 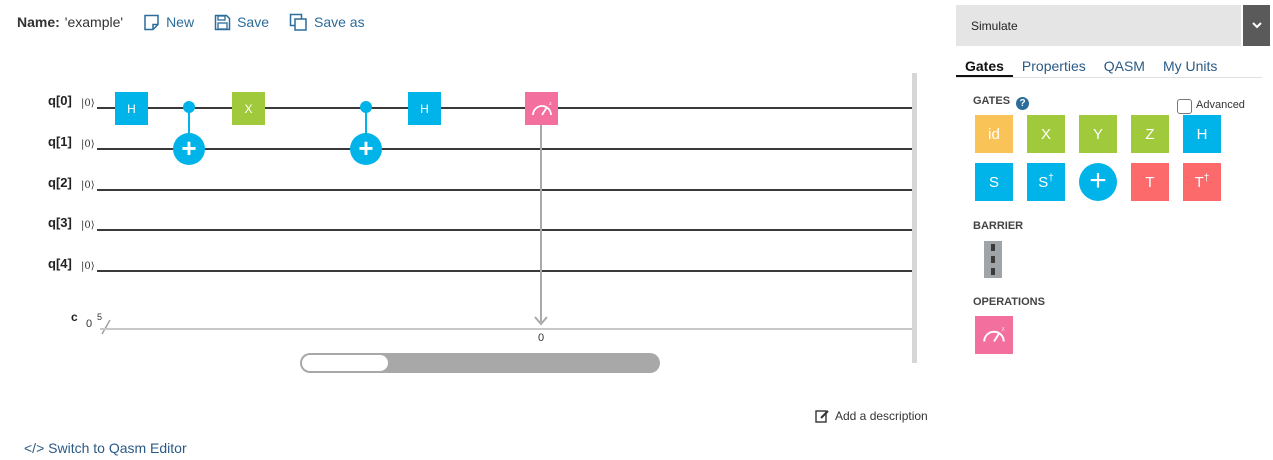 I want to click on classical-width: 5, so click(x=100, y=317).